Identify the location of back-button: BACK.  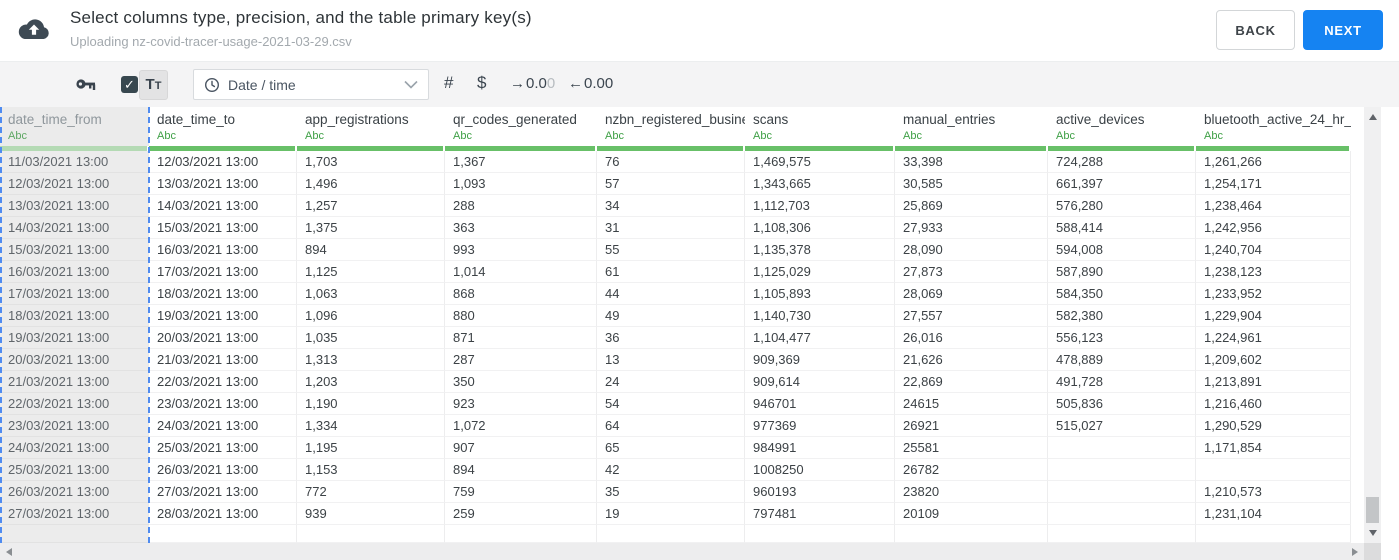
(1255, 30).